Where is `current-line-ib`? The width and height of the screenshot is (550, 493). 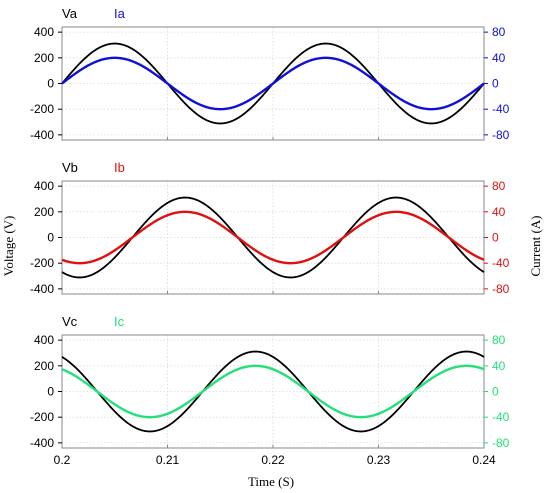 current-line-ib is located at coordinates (273, 237).